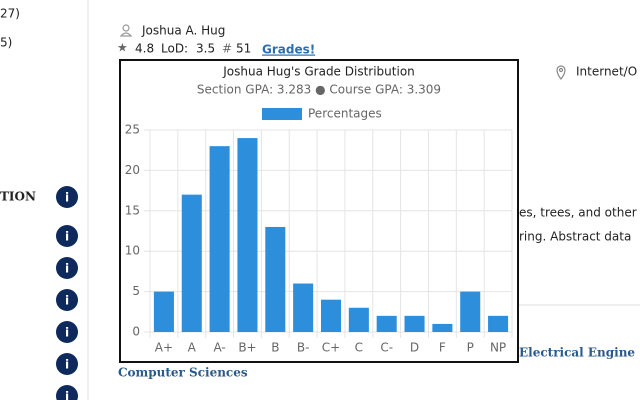 This screenshot has height=400, width=640. Describe the element at coordinates (243, 49) in the screenshot. I see `rank: 51` at that location.